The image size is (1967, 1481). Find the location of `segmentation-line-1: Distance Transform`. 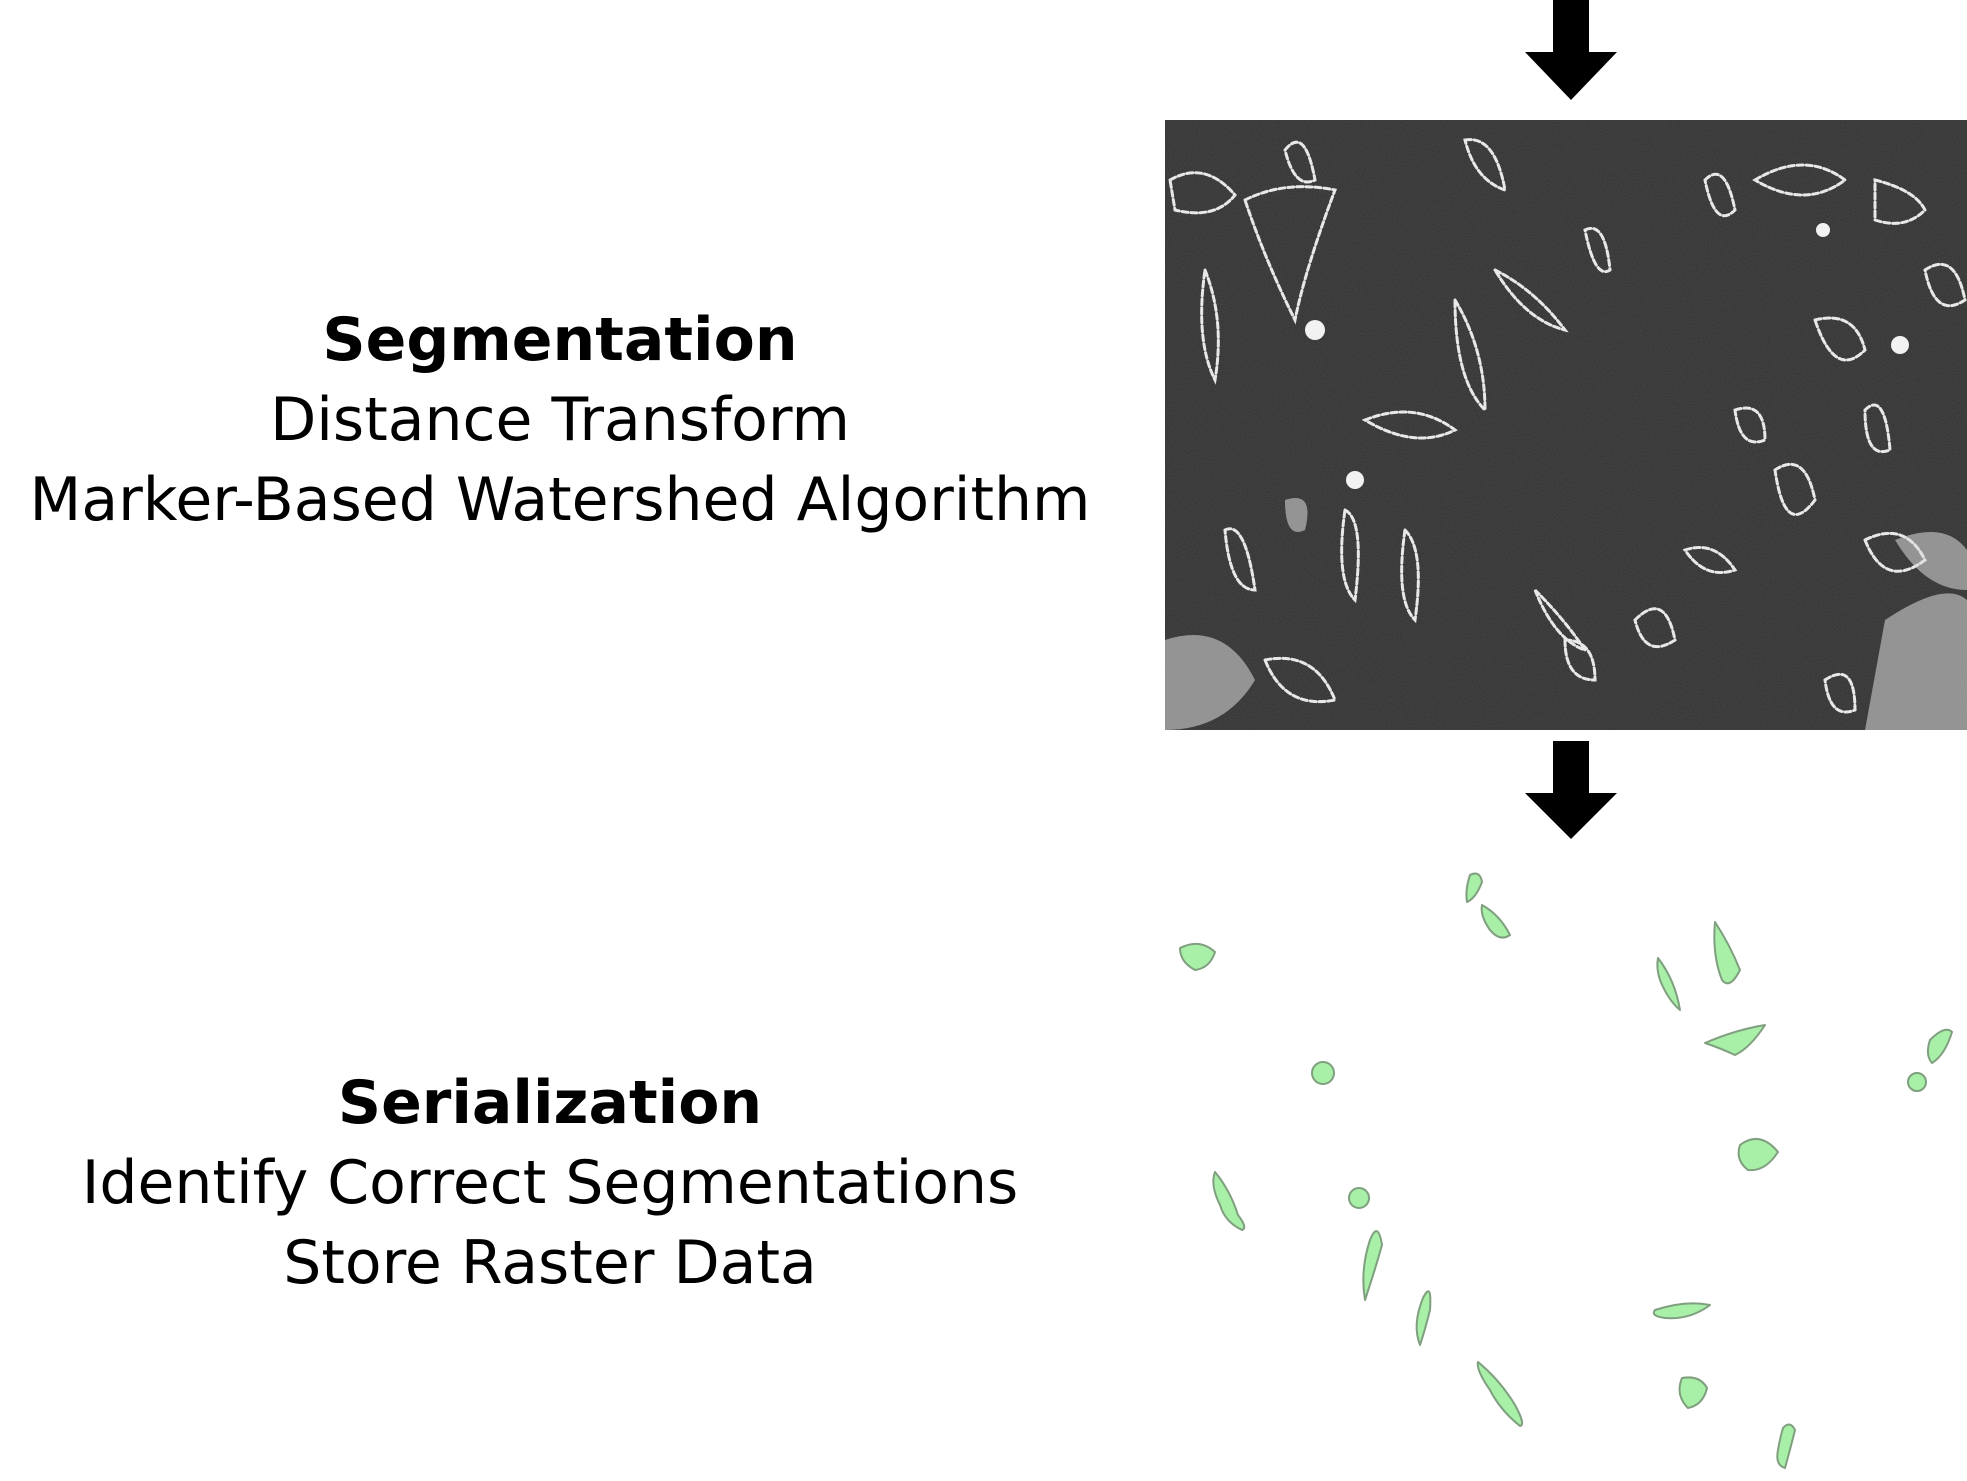

segmentation-line-1: Distance Transform is located at coordinates (560, 420).